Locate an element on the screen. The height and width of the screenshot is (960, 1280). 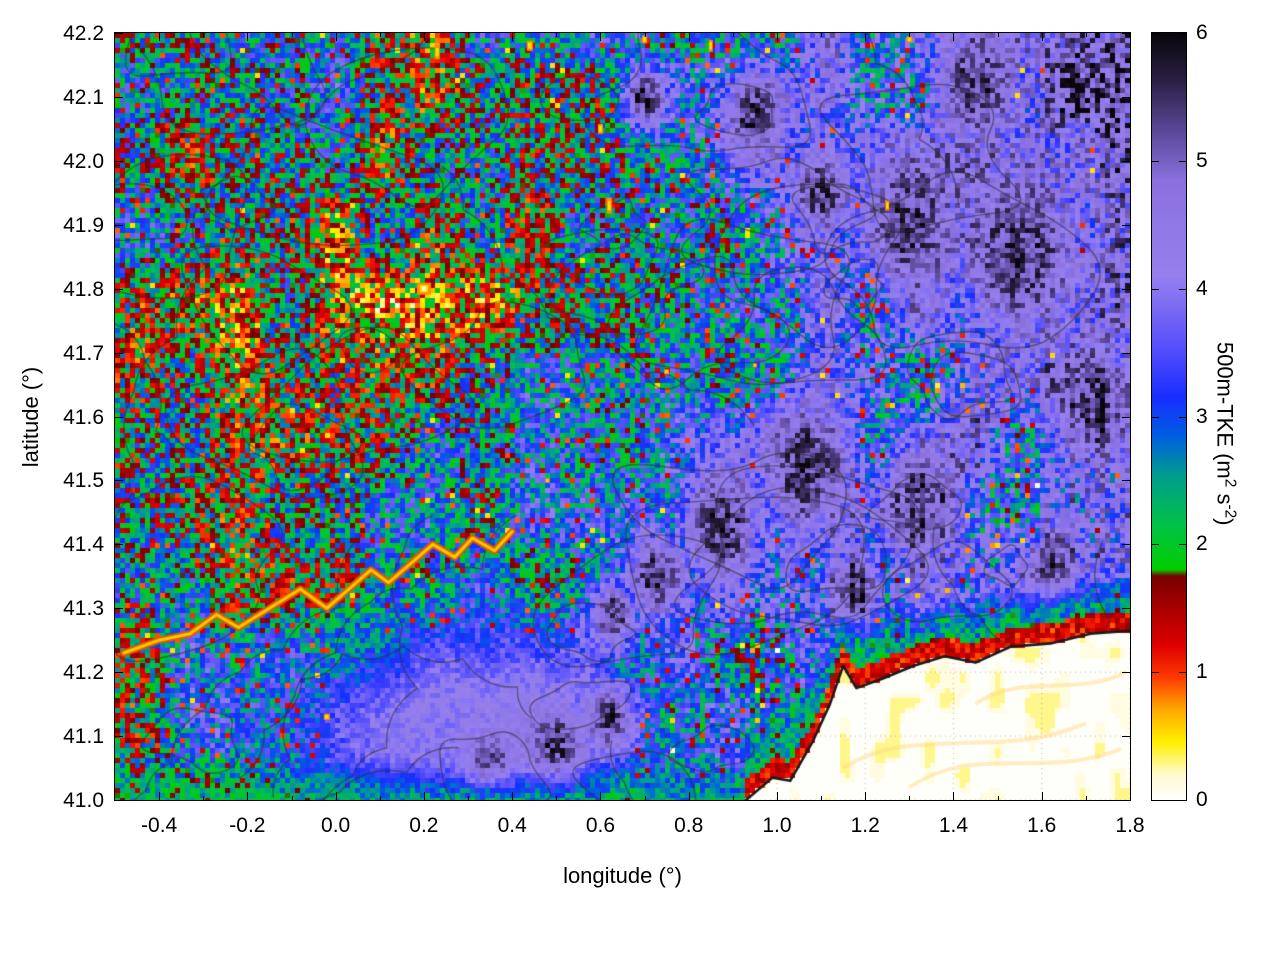
colorbar-tick-label: 4 is located at coordinates (1202, 288).